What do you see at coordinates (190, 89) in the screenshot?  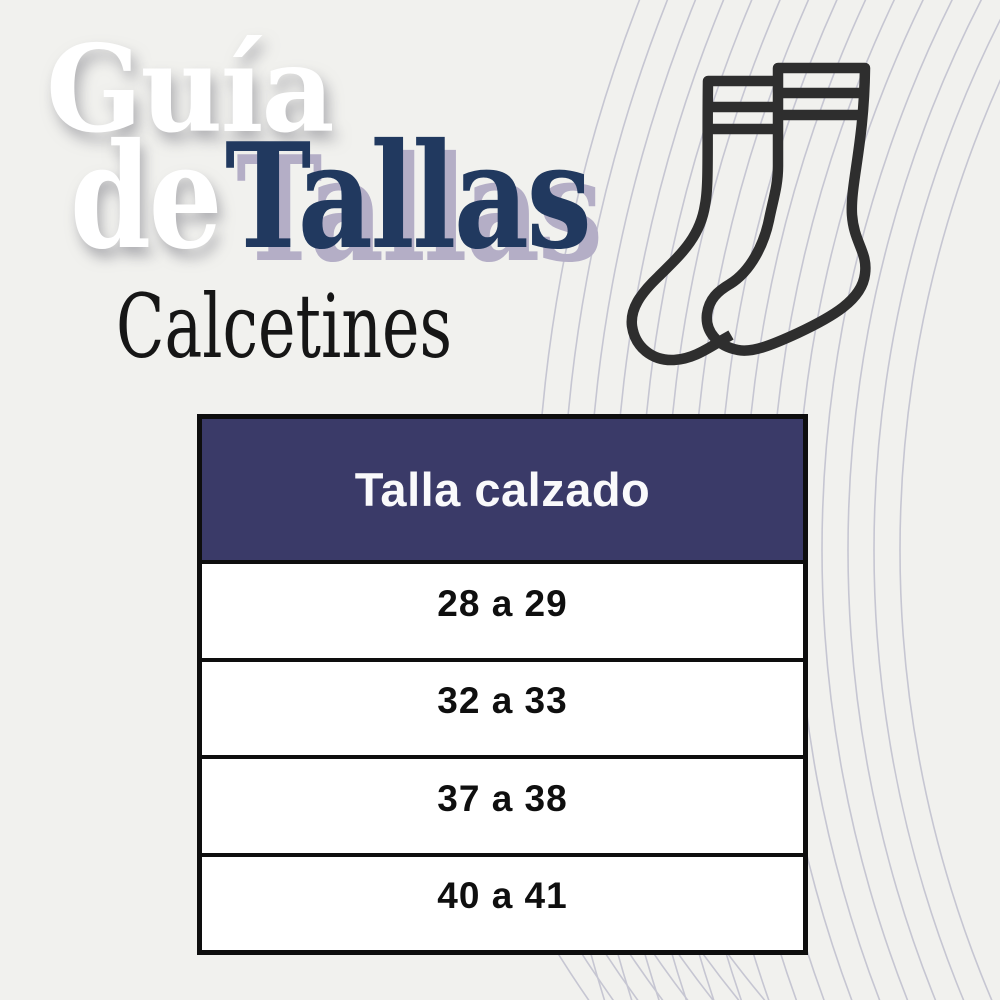 I see `title-word-guia: Guía` at bounding box center [190, 89].